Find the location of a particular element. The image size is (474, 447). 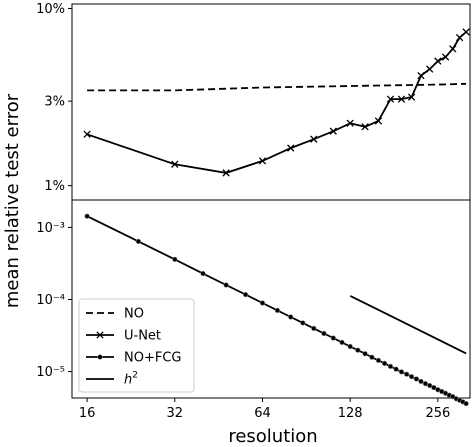

x-axis: 16 32 64 128 256 is located at coordinates (264, 409).